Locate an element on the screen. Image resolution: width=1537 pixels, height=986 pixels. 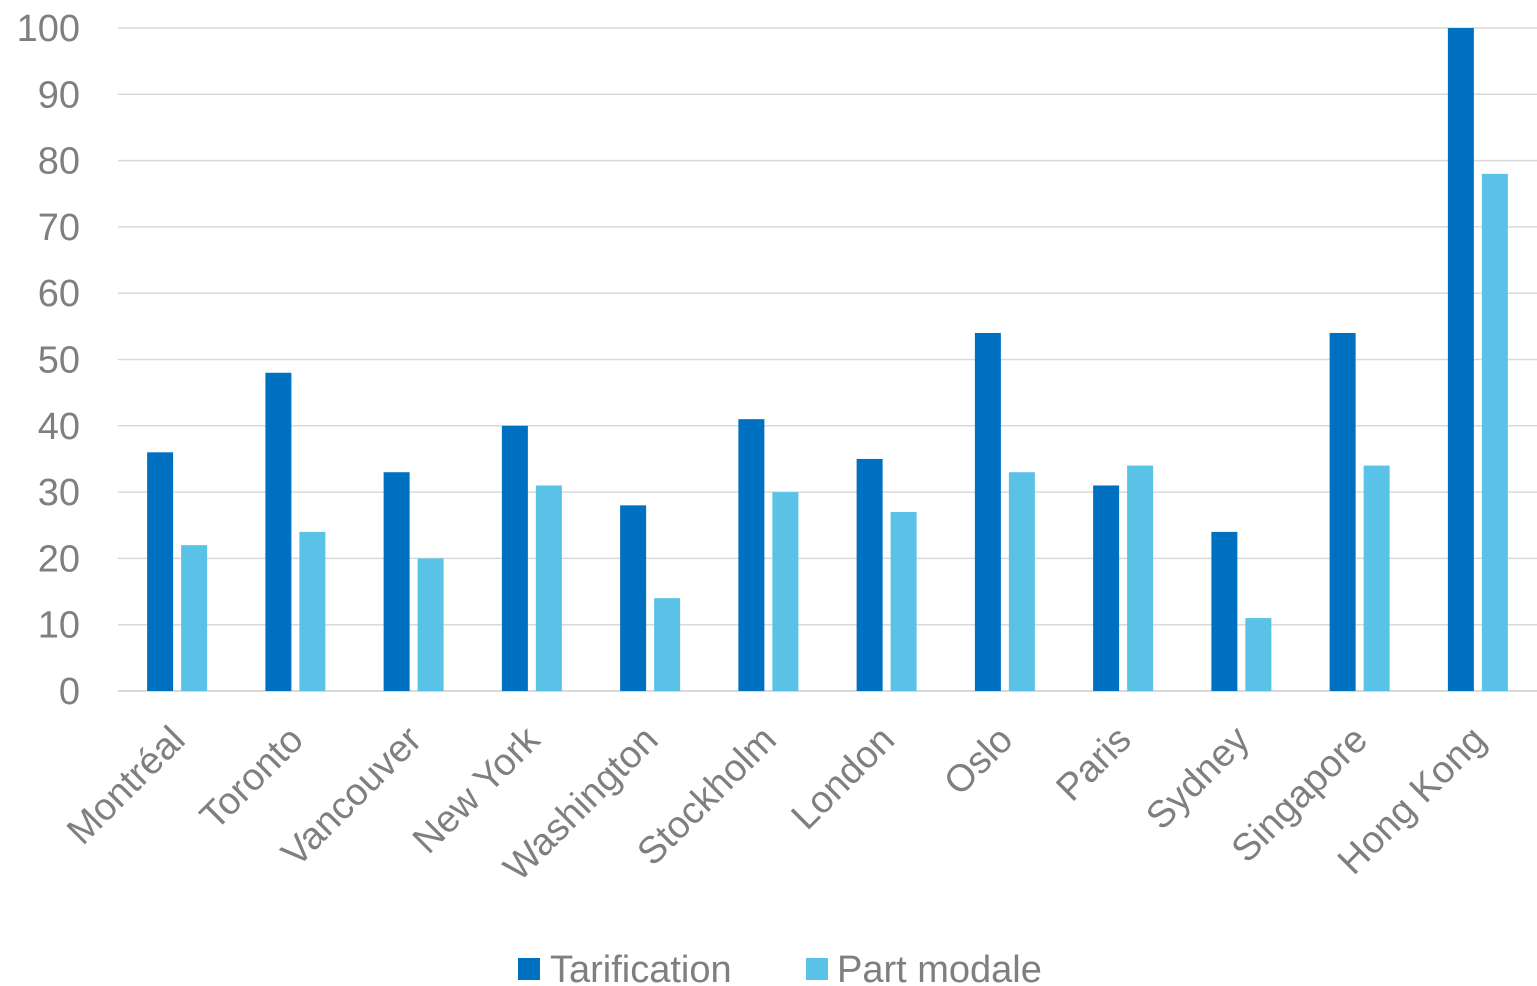
bar-part-modale-stockholm is located at coordinates (785, 591).